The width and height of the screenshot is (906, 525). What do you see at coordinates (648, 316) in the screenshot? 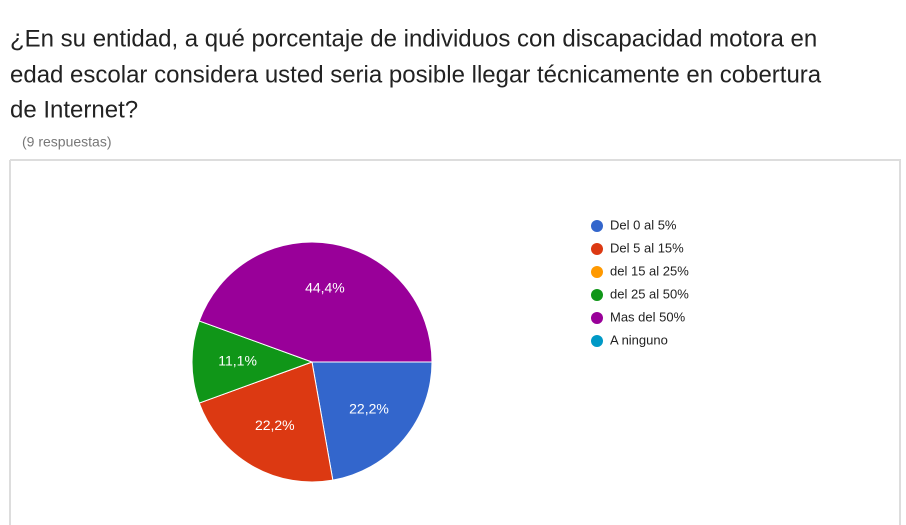
I see `legend-label: Mas del 50%` at bounding box center [648, 316].